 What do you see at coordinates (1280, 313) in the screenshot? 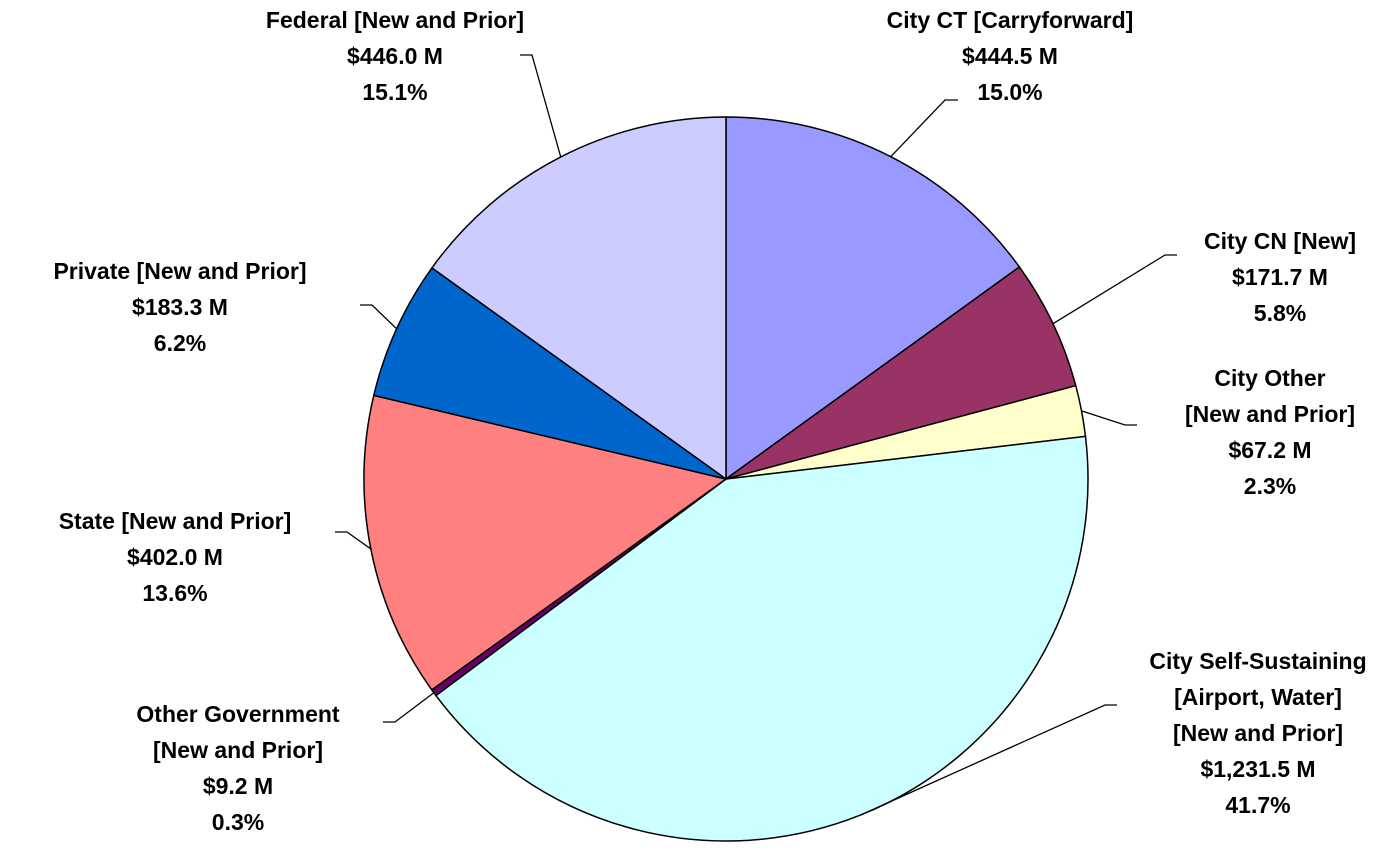
I see `percent-label: 5.8%` at bounding box center [1280, 313].